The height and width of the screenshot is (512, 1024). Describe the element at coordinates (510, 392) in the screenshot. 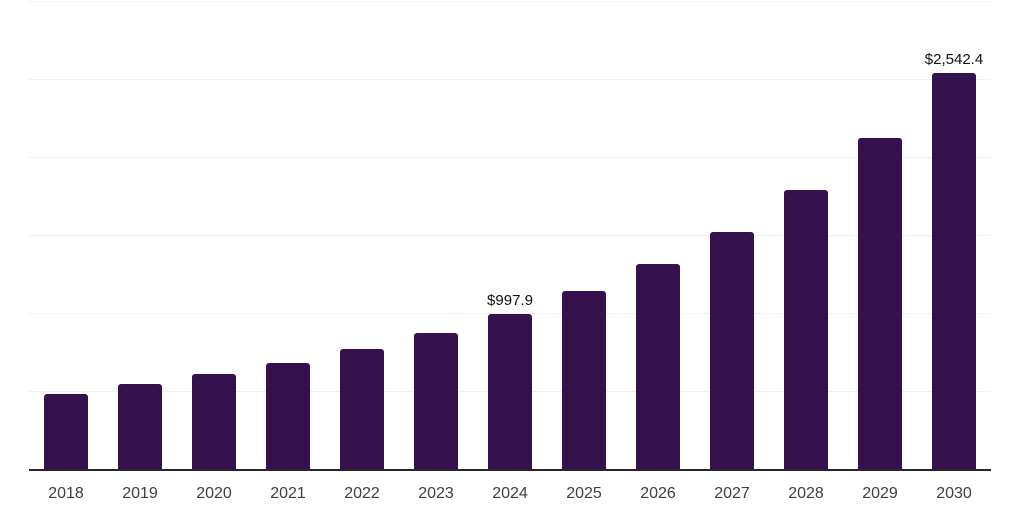

I see `bar-2024` at that location.